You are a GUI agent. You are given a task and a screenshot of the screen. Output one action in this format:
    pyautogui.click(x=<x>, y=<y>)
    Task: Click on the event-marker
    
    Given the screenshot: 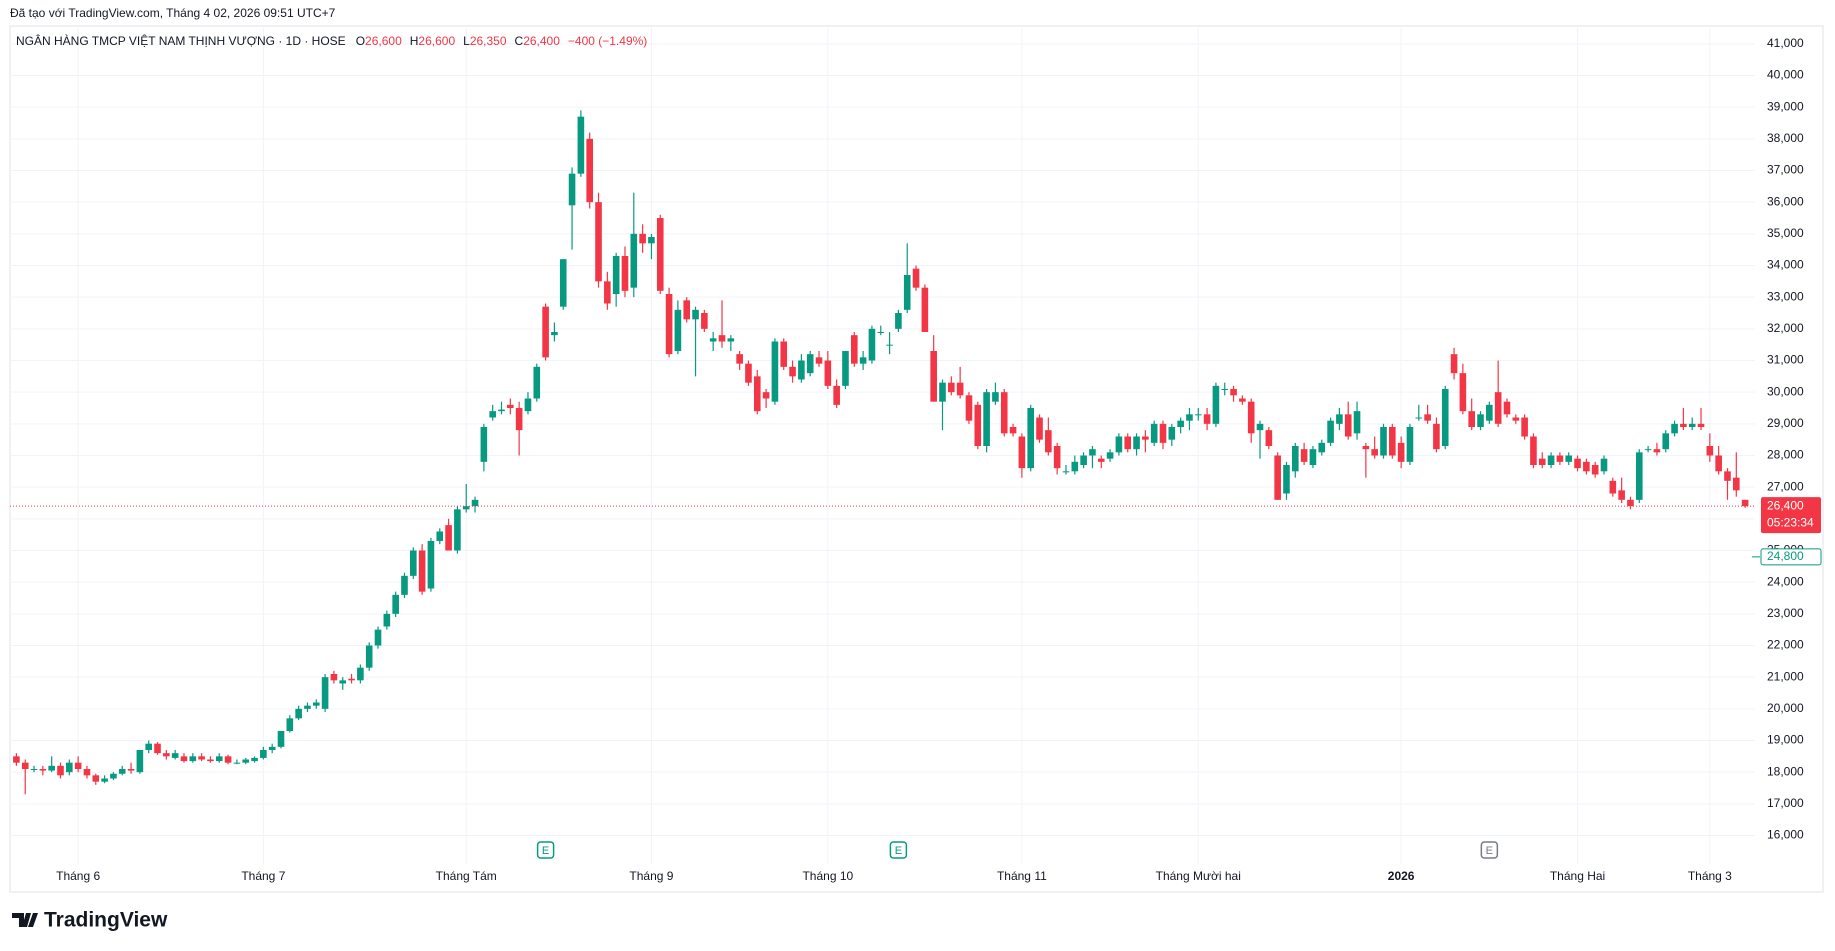 What is the action you would take?
    pyautogui.click(x=545, y=850)
    